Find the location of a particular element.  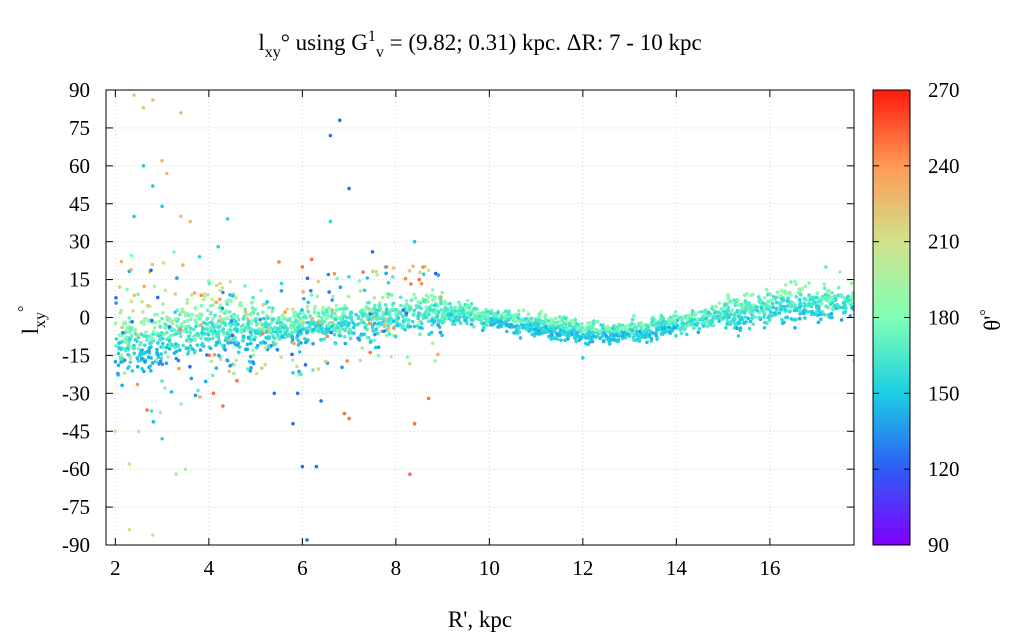

y-tick-label: 30 is located at coordinates (79, 242).